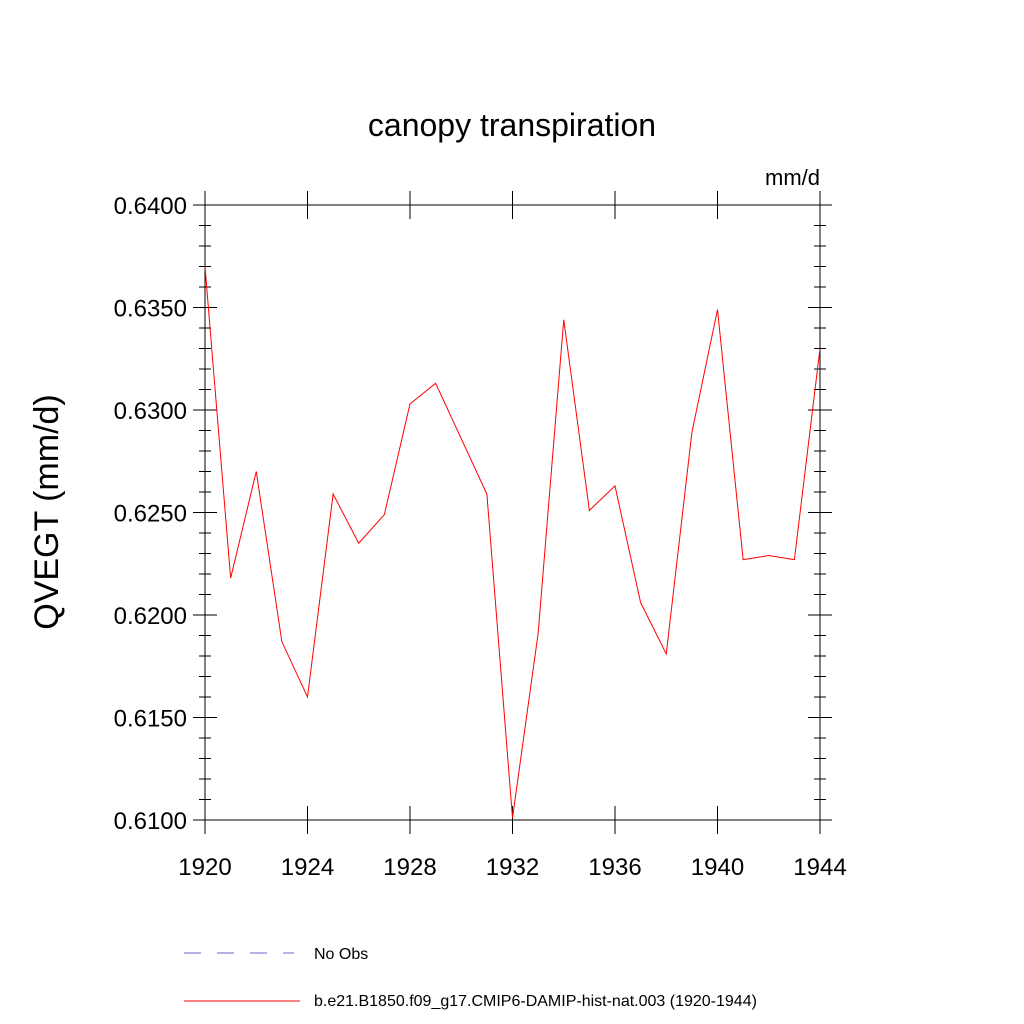 The height and width of the screenshot is (1024, 1024). Describe the element at coordinates (819, 867) in the screenshot. I see `x-tick-label: 1944` at that location.